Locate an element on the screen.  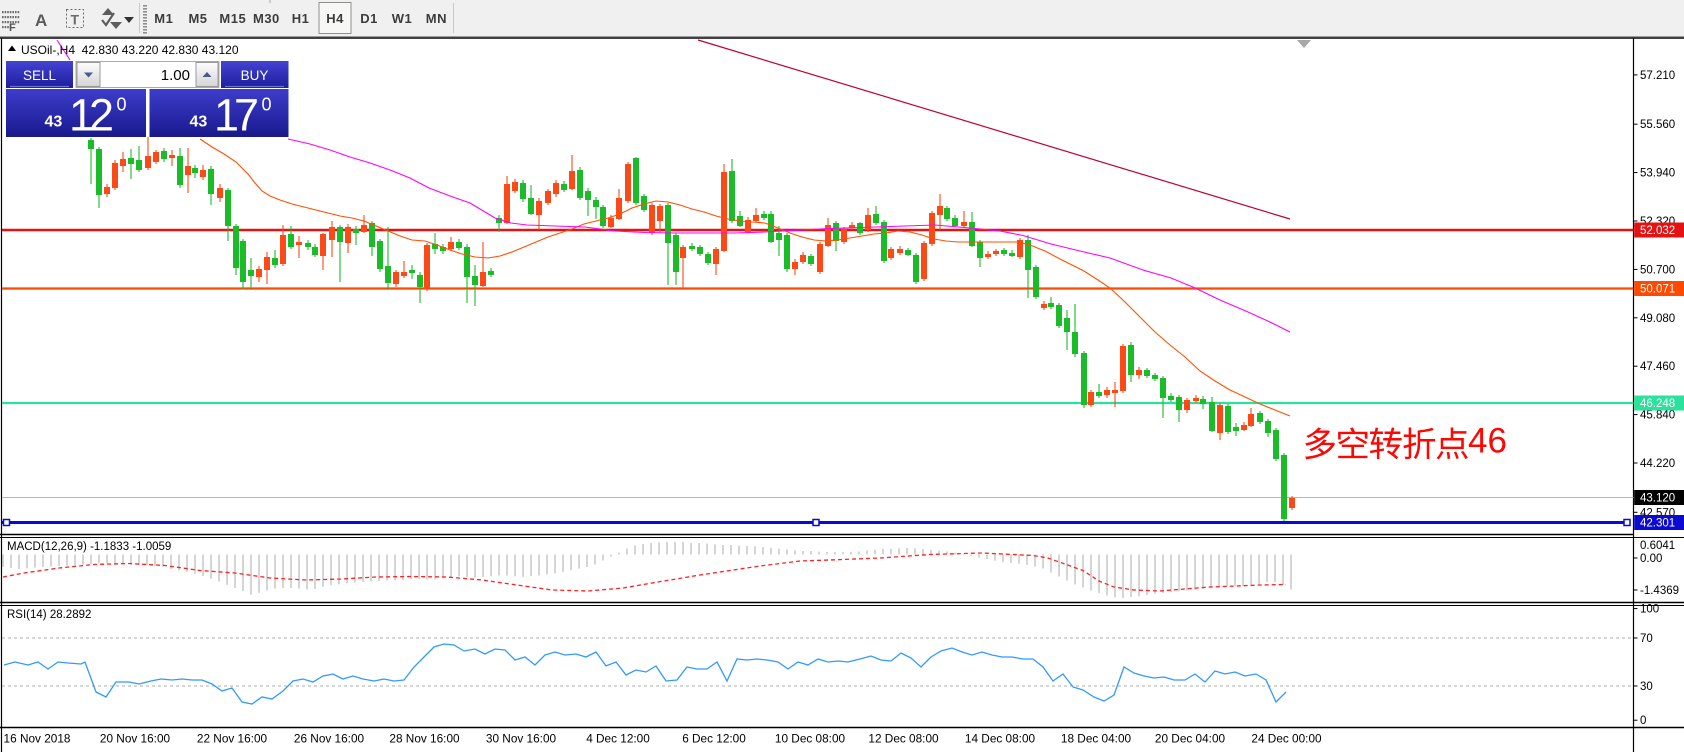
svg-text: H4 is located at coordinates (335, 18).